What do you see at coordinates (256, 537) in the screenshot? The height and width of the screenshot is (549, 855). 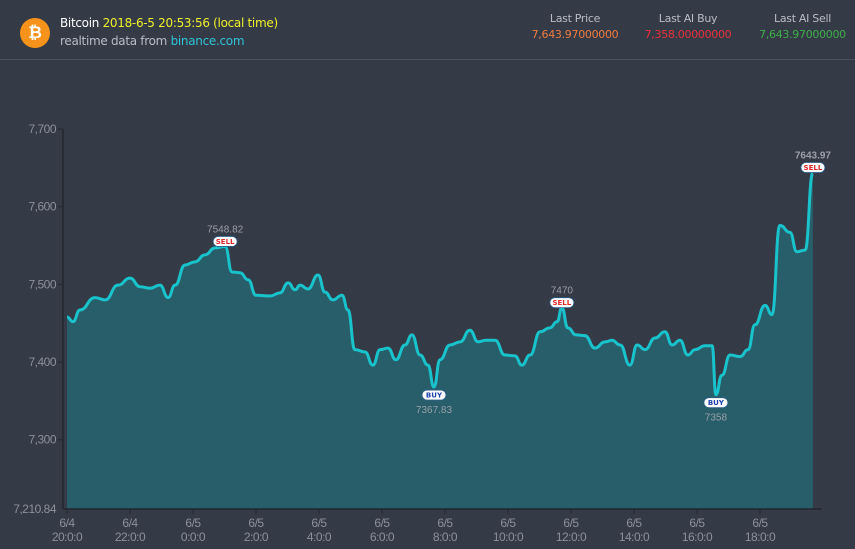 I see `x-tick-time: 2:0:0` at bounding box center [256, 537].